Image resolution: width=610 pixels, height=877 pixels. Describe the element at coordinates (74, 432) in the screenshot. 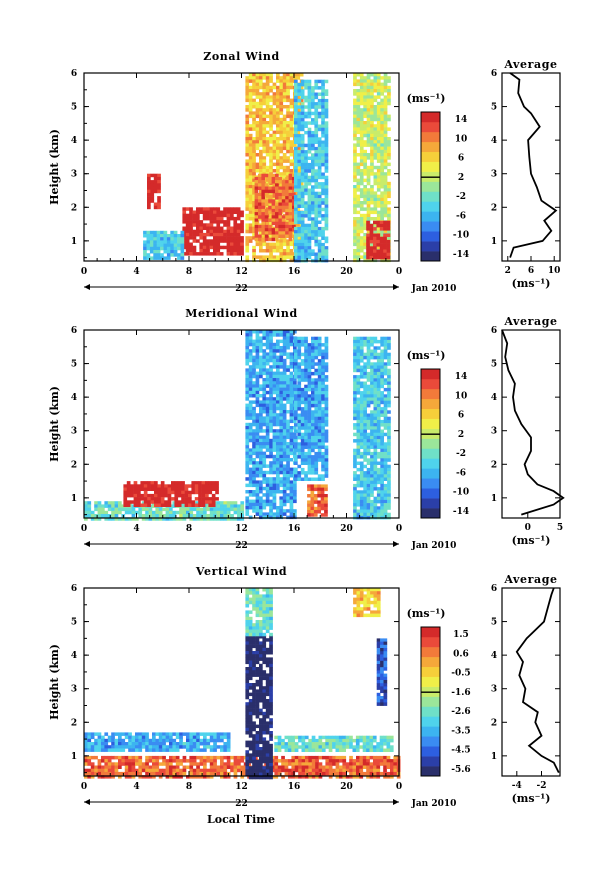

I see `y-tick-label: 3` at that location.